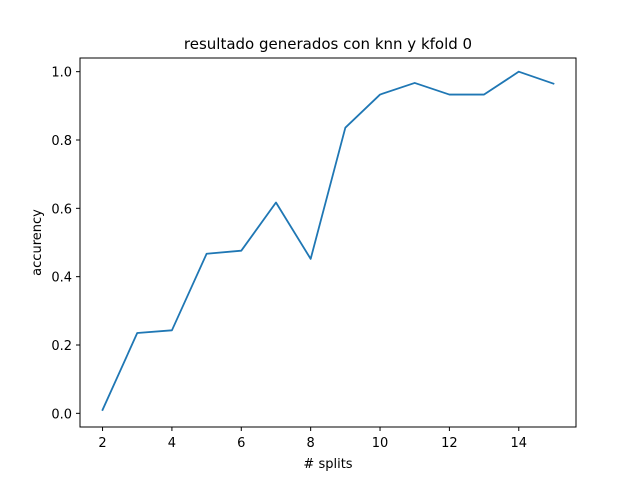 The height and width of the screenshot is (480, 640). What do you see at coordinates (518, 443) in the screenshot?
I see `x-tick-label: 14` at bounding box center [518, 443].